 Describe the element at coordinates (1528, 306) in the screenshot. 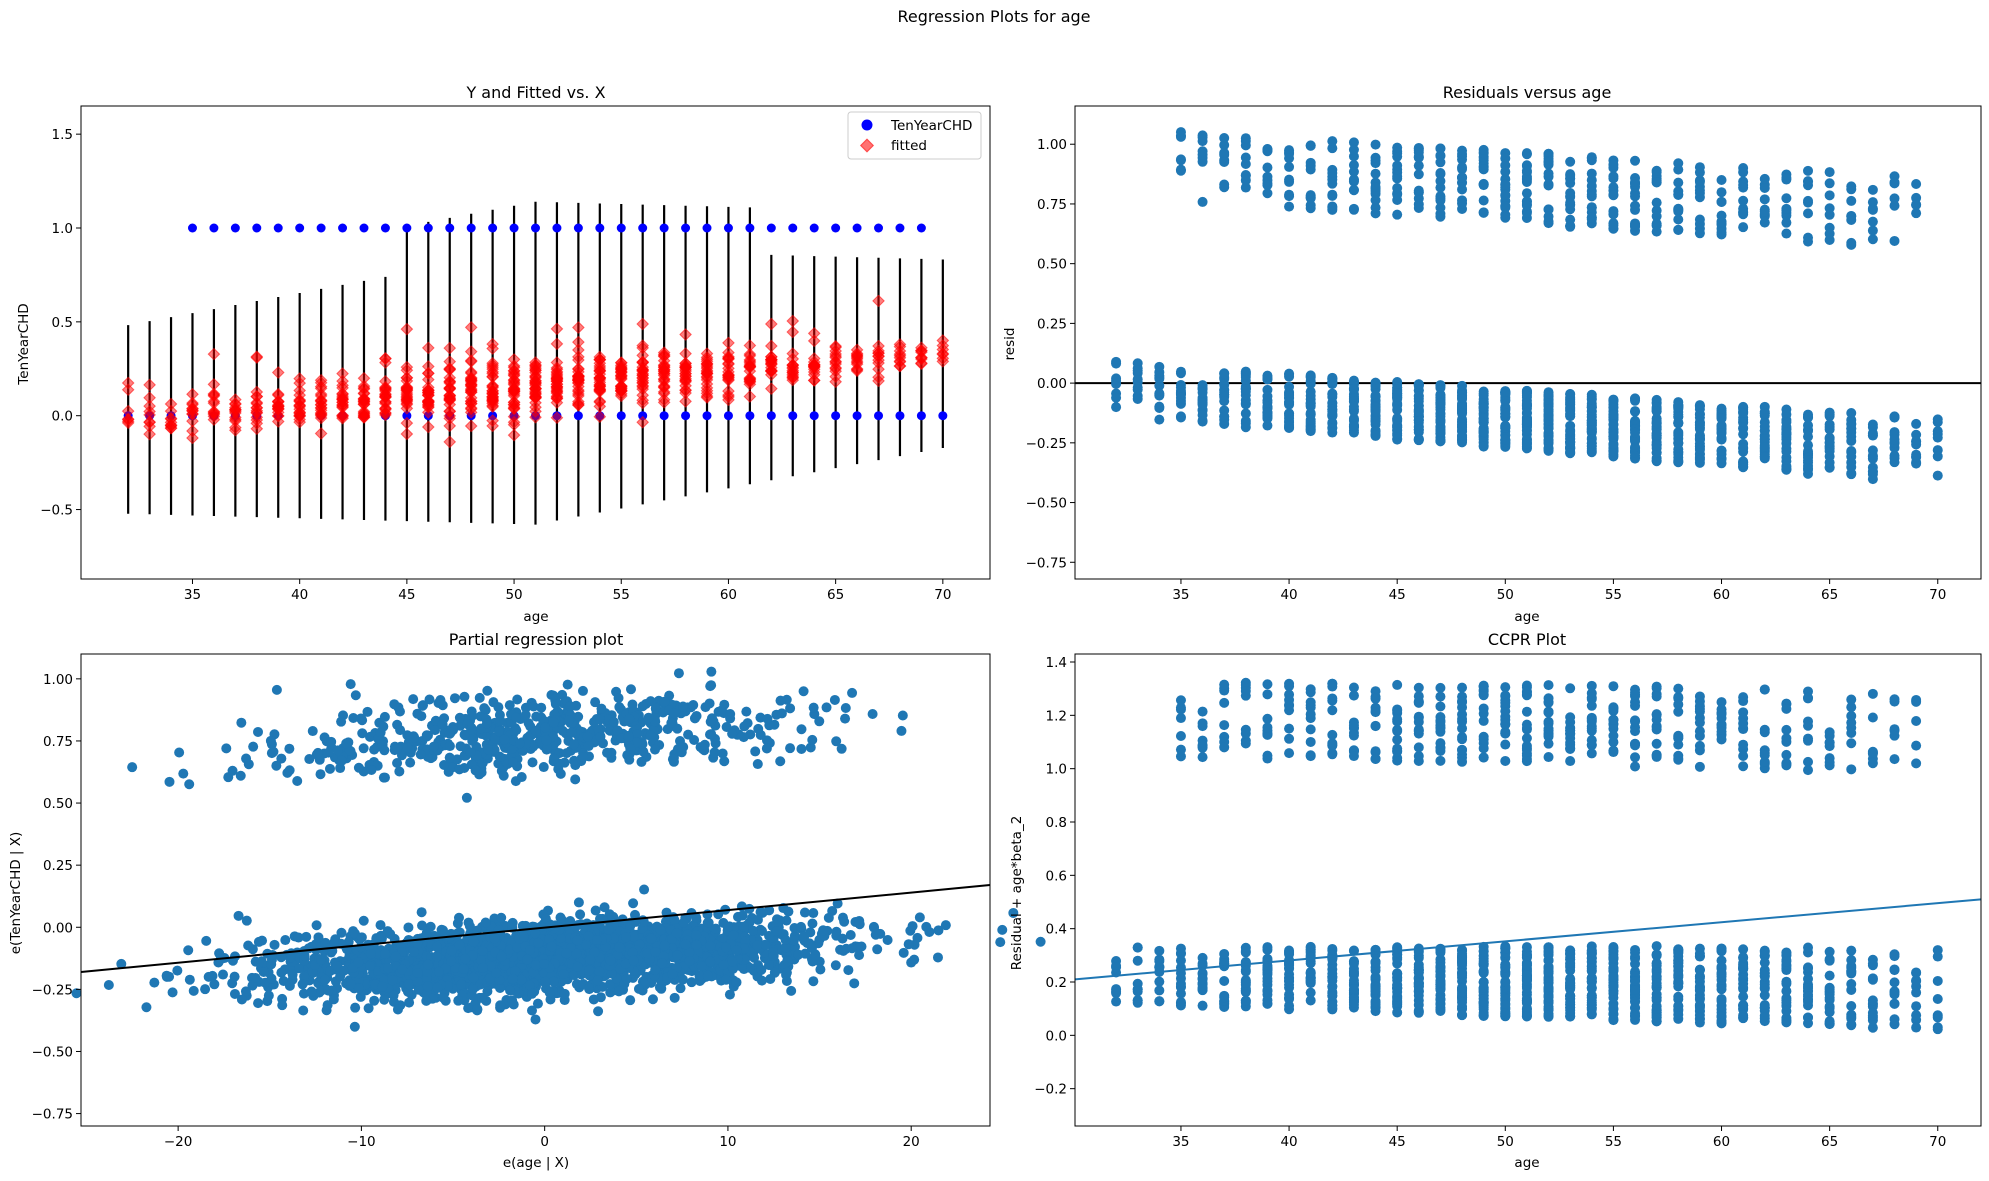

I see `points-residuals` at that location.